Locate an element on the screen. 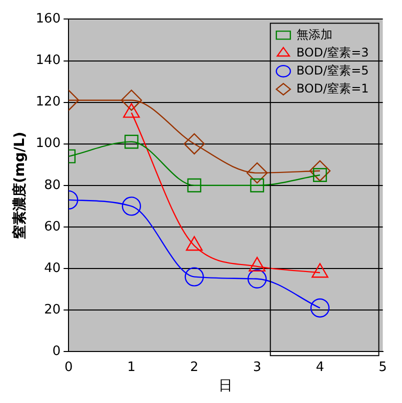 The width and height of the screenshot is (402, 403). y-tick-label: 140 is located at coordinates (48, 60).